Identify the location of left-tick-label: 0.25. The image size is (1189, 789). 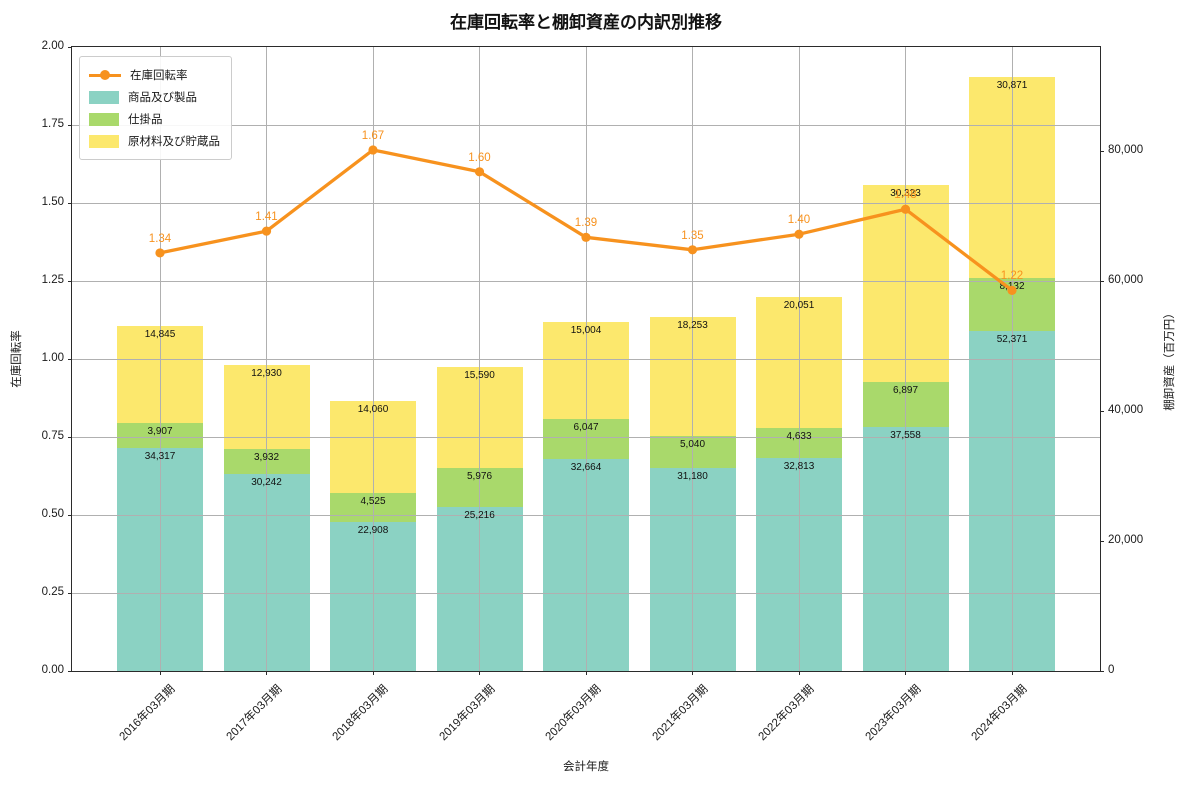
(52, 592).